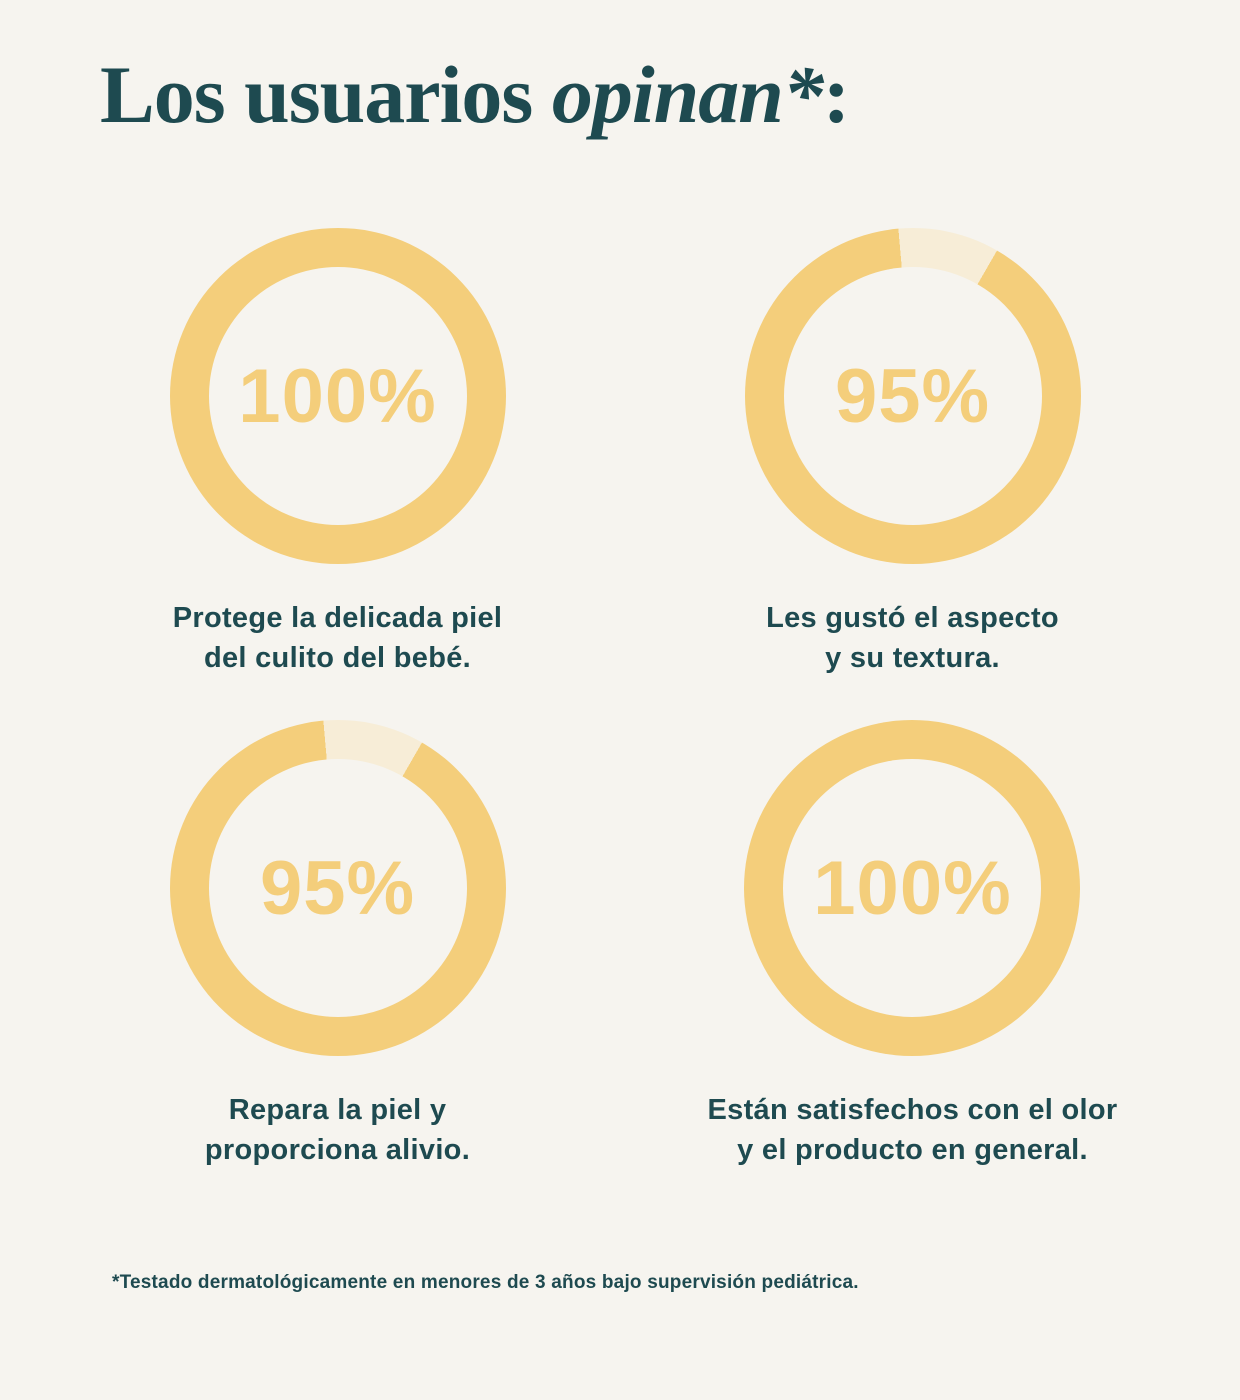  What do you see at coordinates (836, 94) in the screenshot?
I see `title-colon: :` at bounding box center [836, 94].